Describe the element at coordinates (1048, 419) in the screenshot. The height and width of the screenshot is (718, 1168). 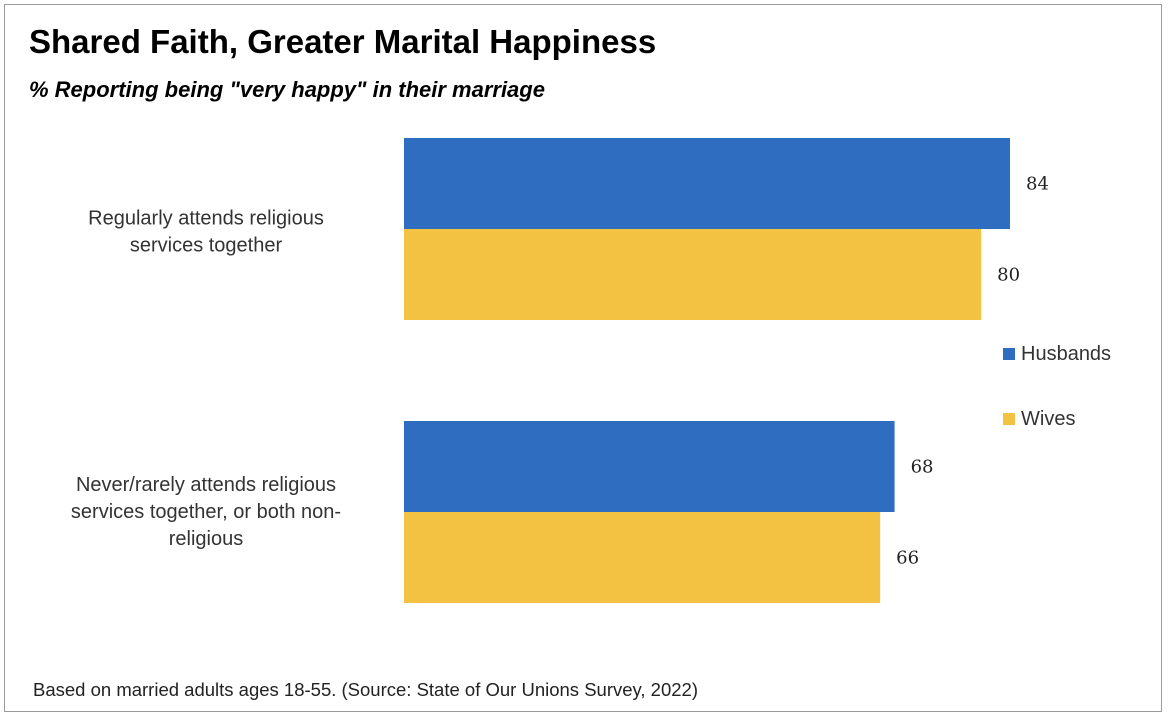
I see `legend-label-wives: Wives` at that location.